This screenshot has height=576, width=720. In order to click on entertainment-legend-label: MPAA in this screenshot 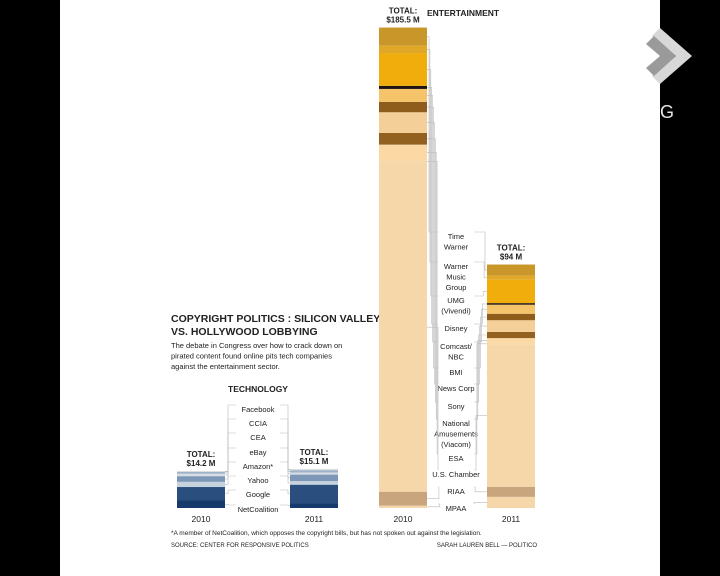, I will do `click(456, 508)`.